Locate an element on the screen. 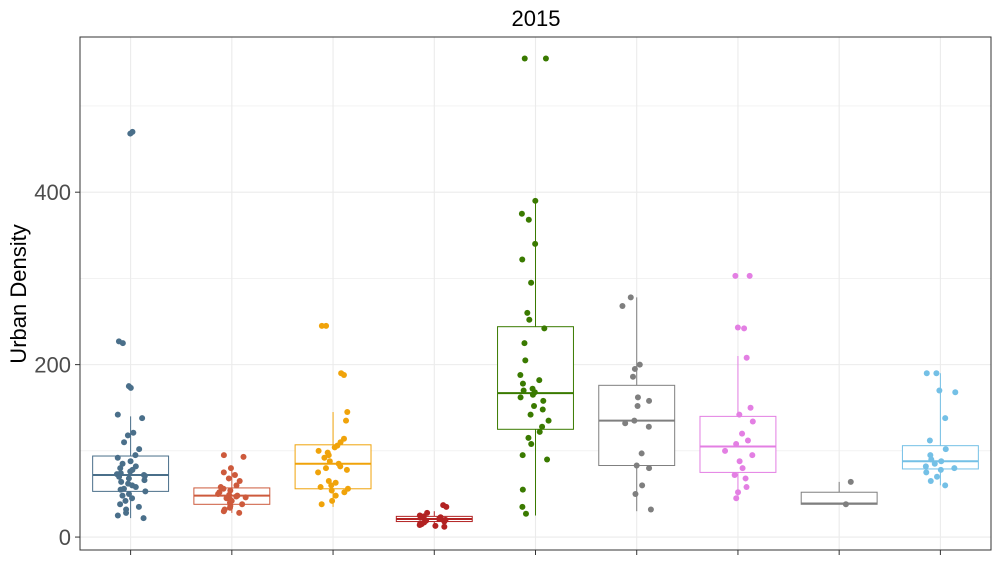 The width and height of the screenshot is (1000, 562). y-tick-label: 0 is located at coordinates (65, 537).